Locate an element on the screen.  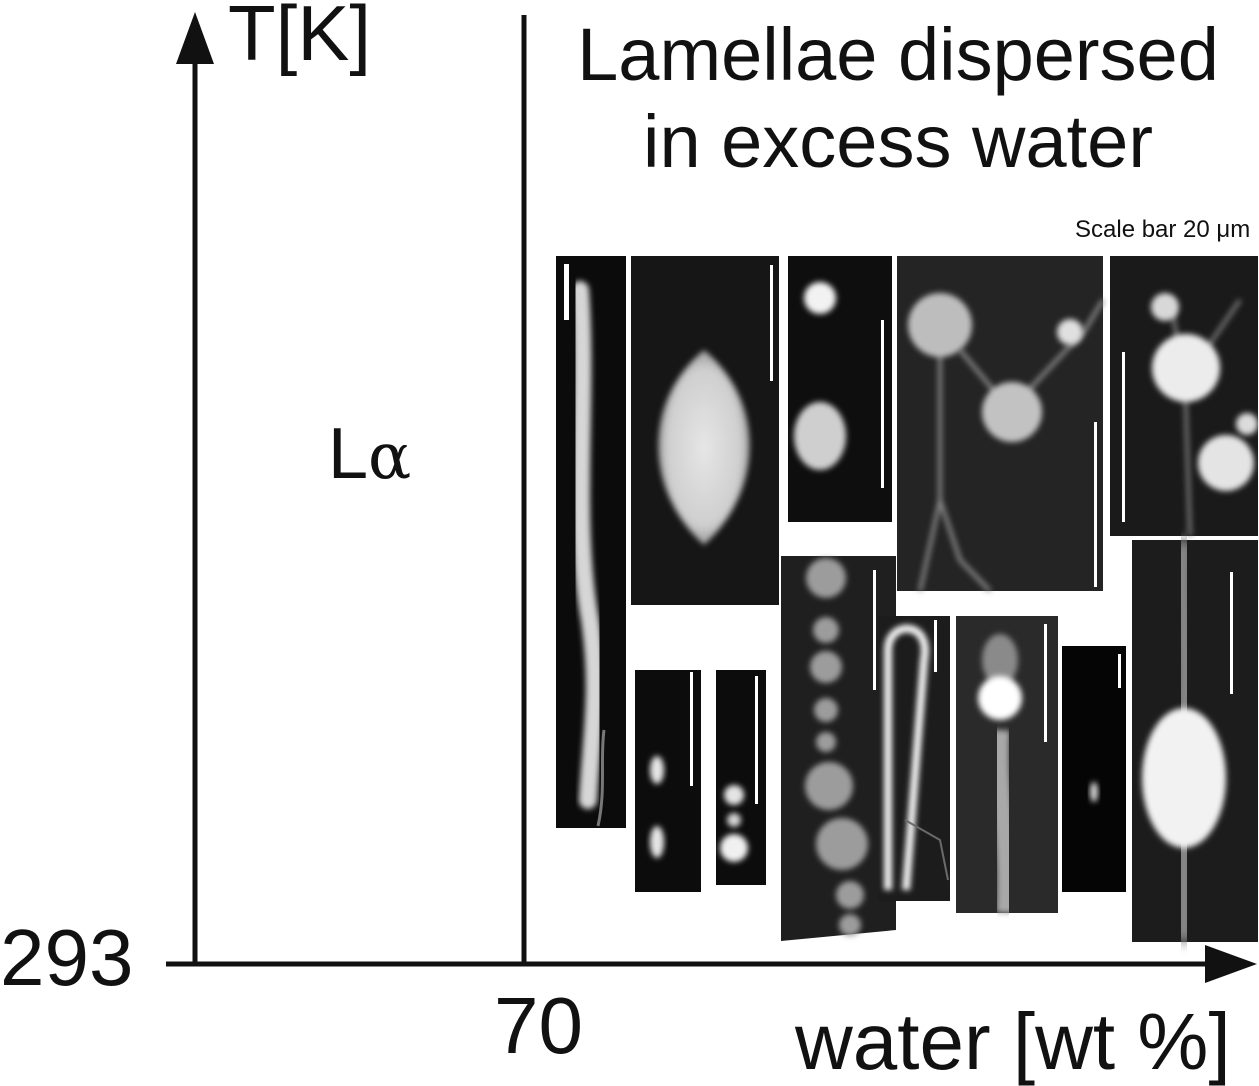
x-axis is located at coordinates (711, 964).